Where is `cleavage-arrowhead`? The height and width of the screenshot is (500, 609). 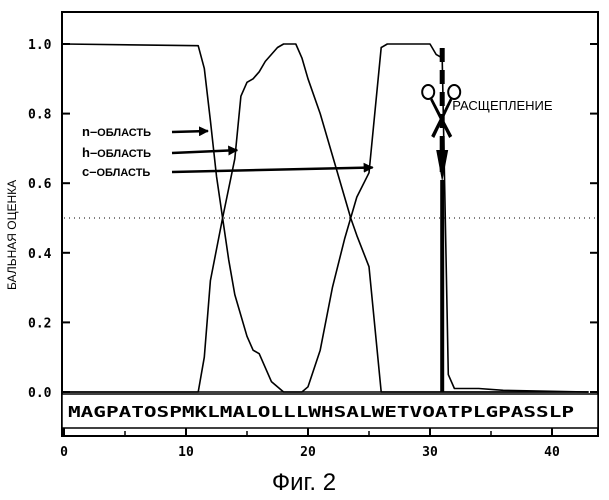
cleavage-arrowhead is located at coordinates (442, 166).